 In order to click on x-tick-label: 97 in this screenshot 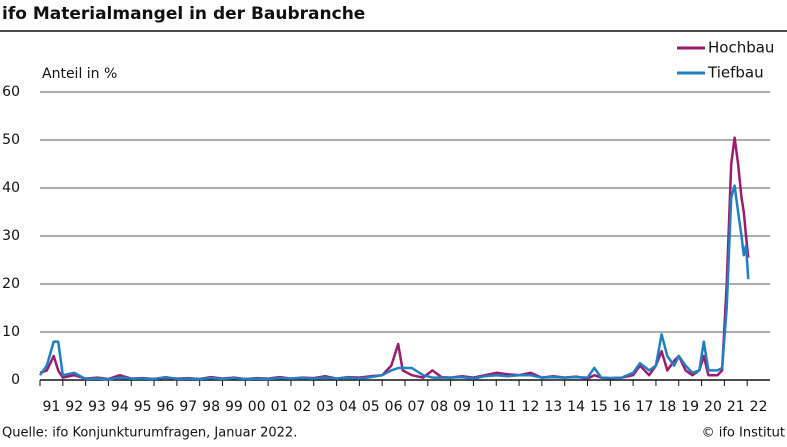, I will do `click(188, 407)`.